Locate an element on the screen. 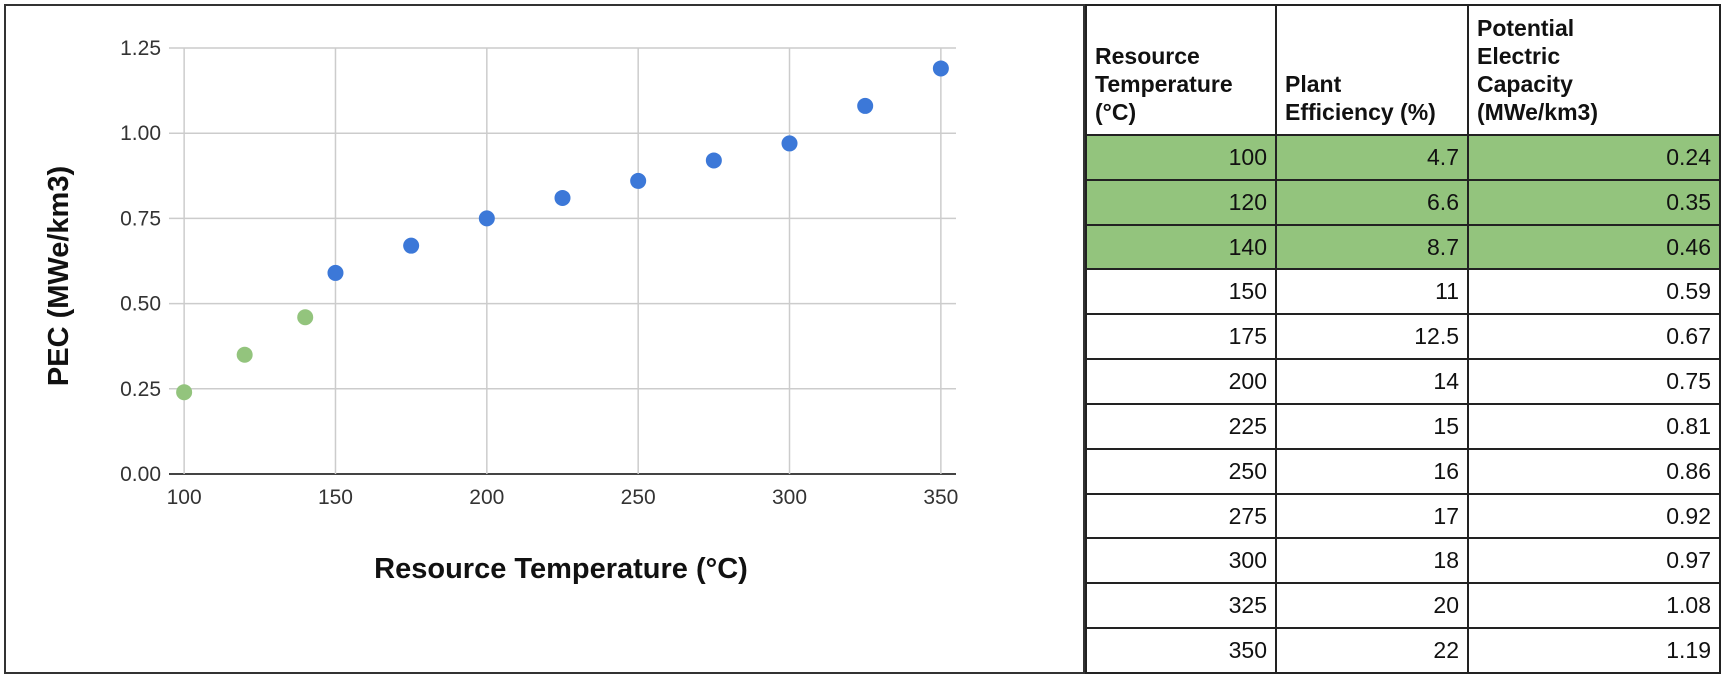 This screenshot has height=680, width=1725. header-line: Electric is located at coordinates (1519, 56).